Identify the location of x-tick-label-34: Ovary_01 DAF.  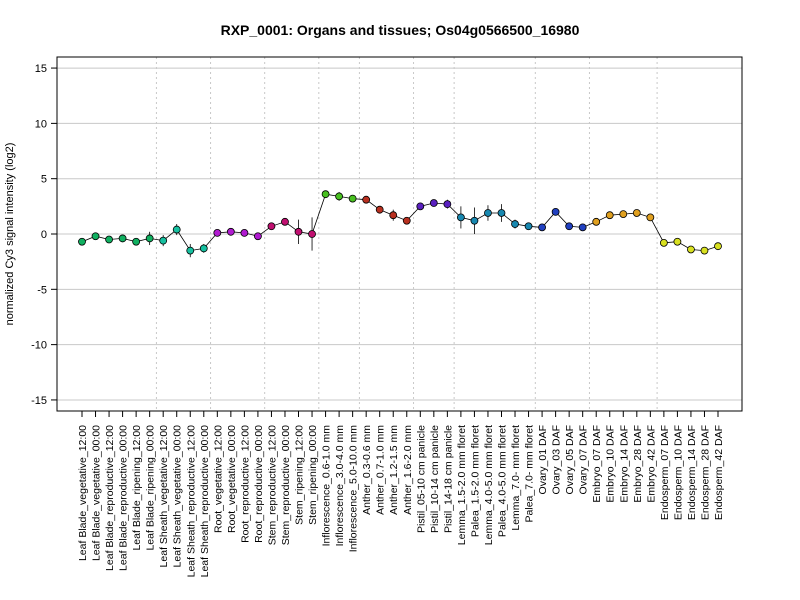
(543, 459).